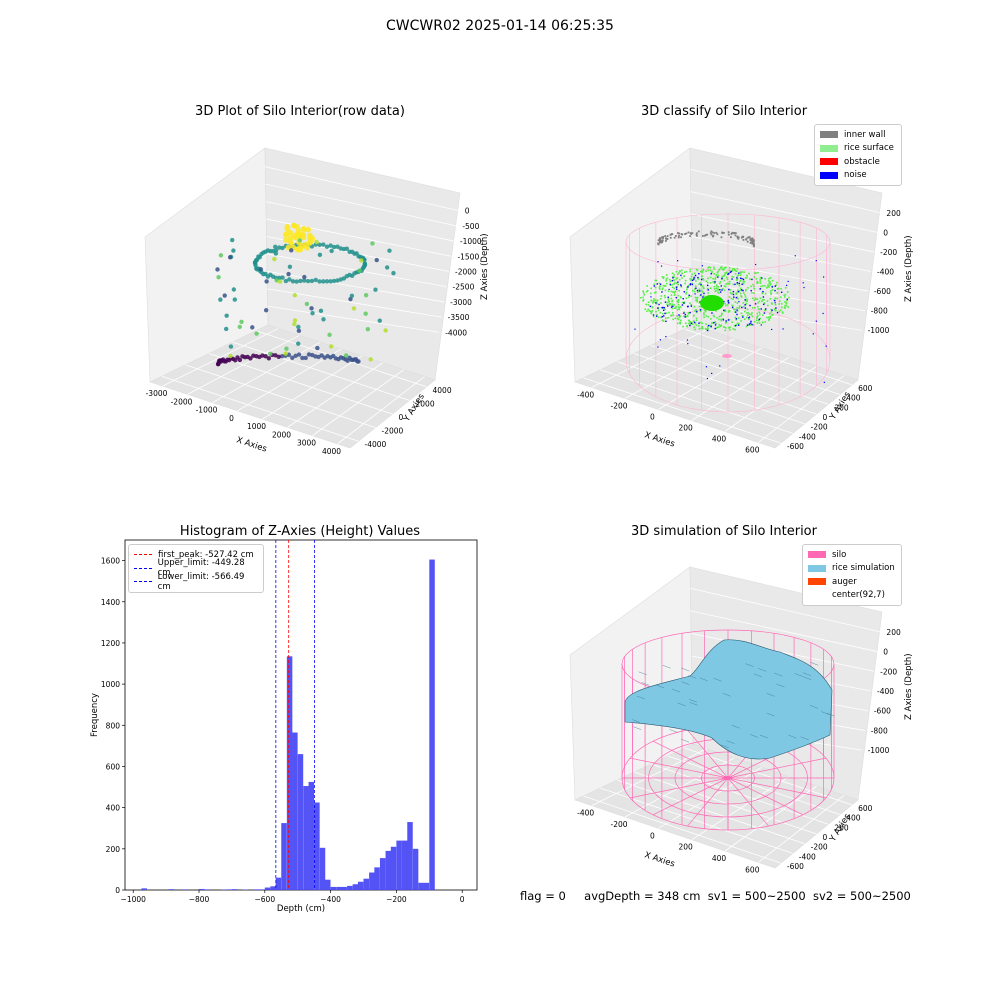 The image size is (1000, 1000). What do you see at coordinates (853, 398) in the screenshot?
I see `p2-ytick-5: 400` at bounding box center [853, 398].